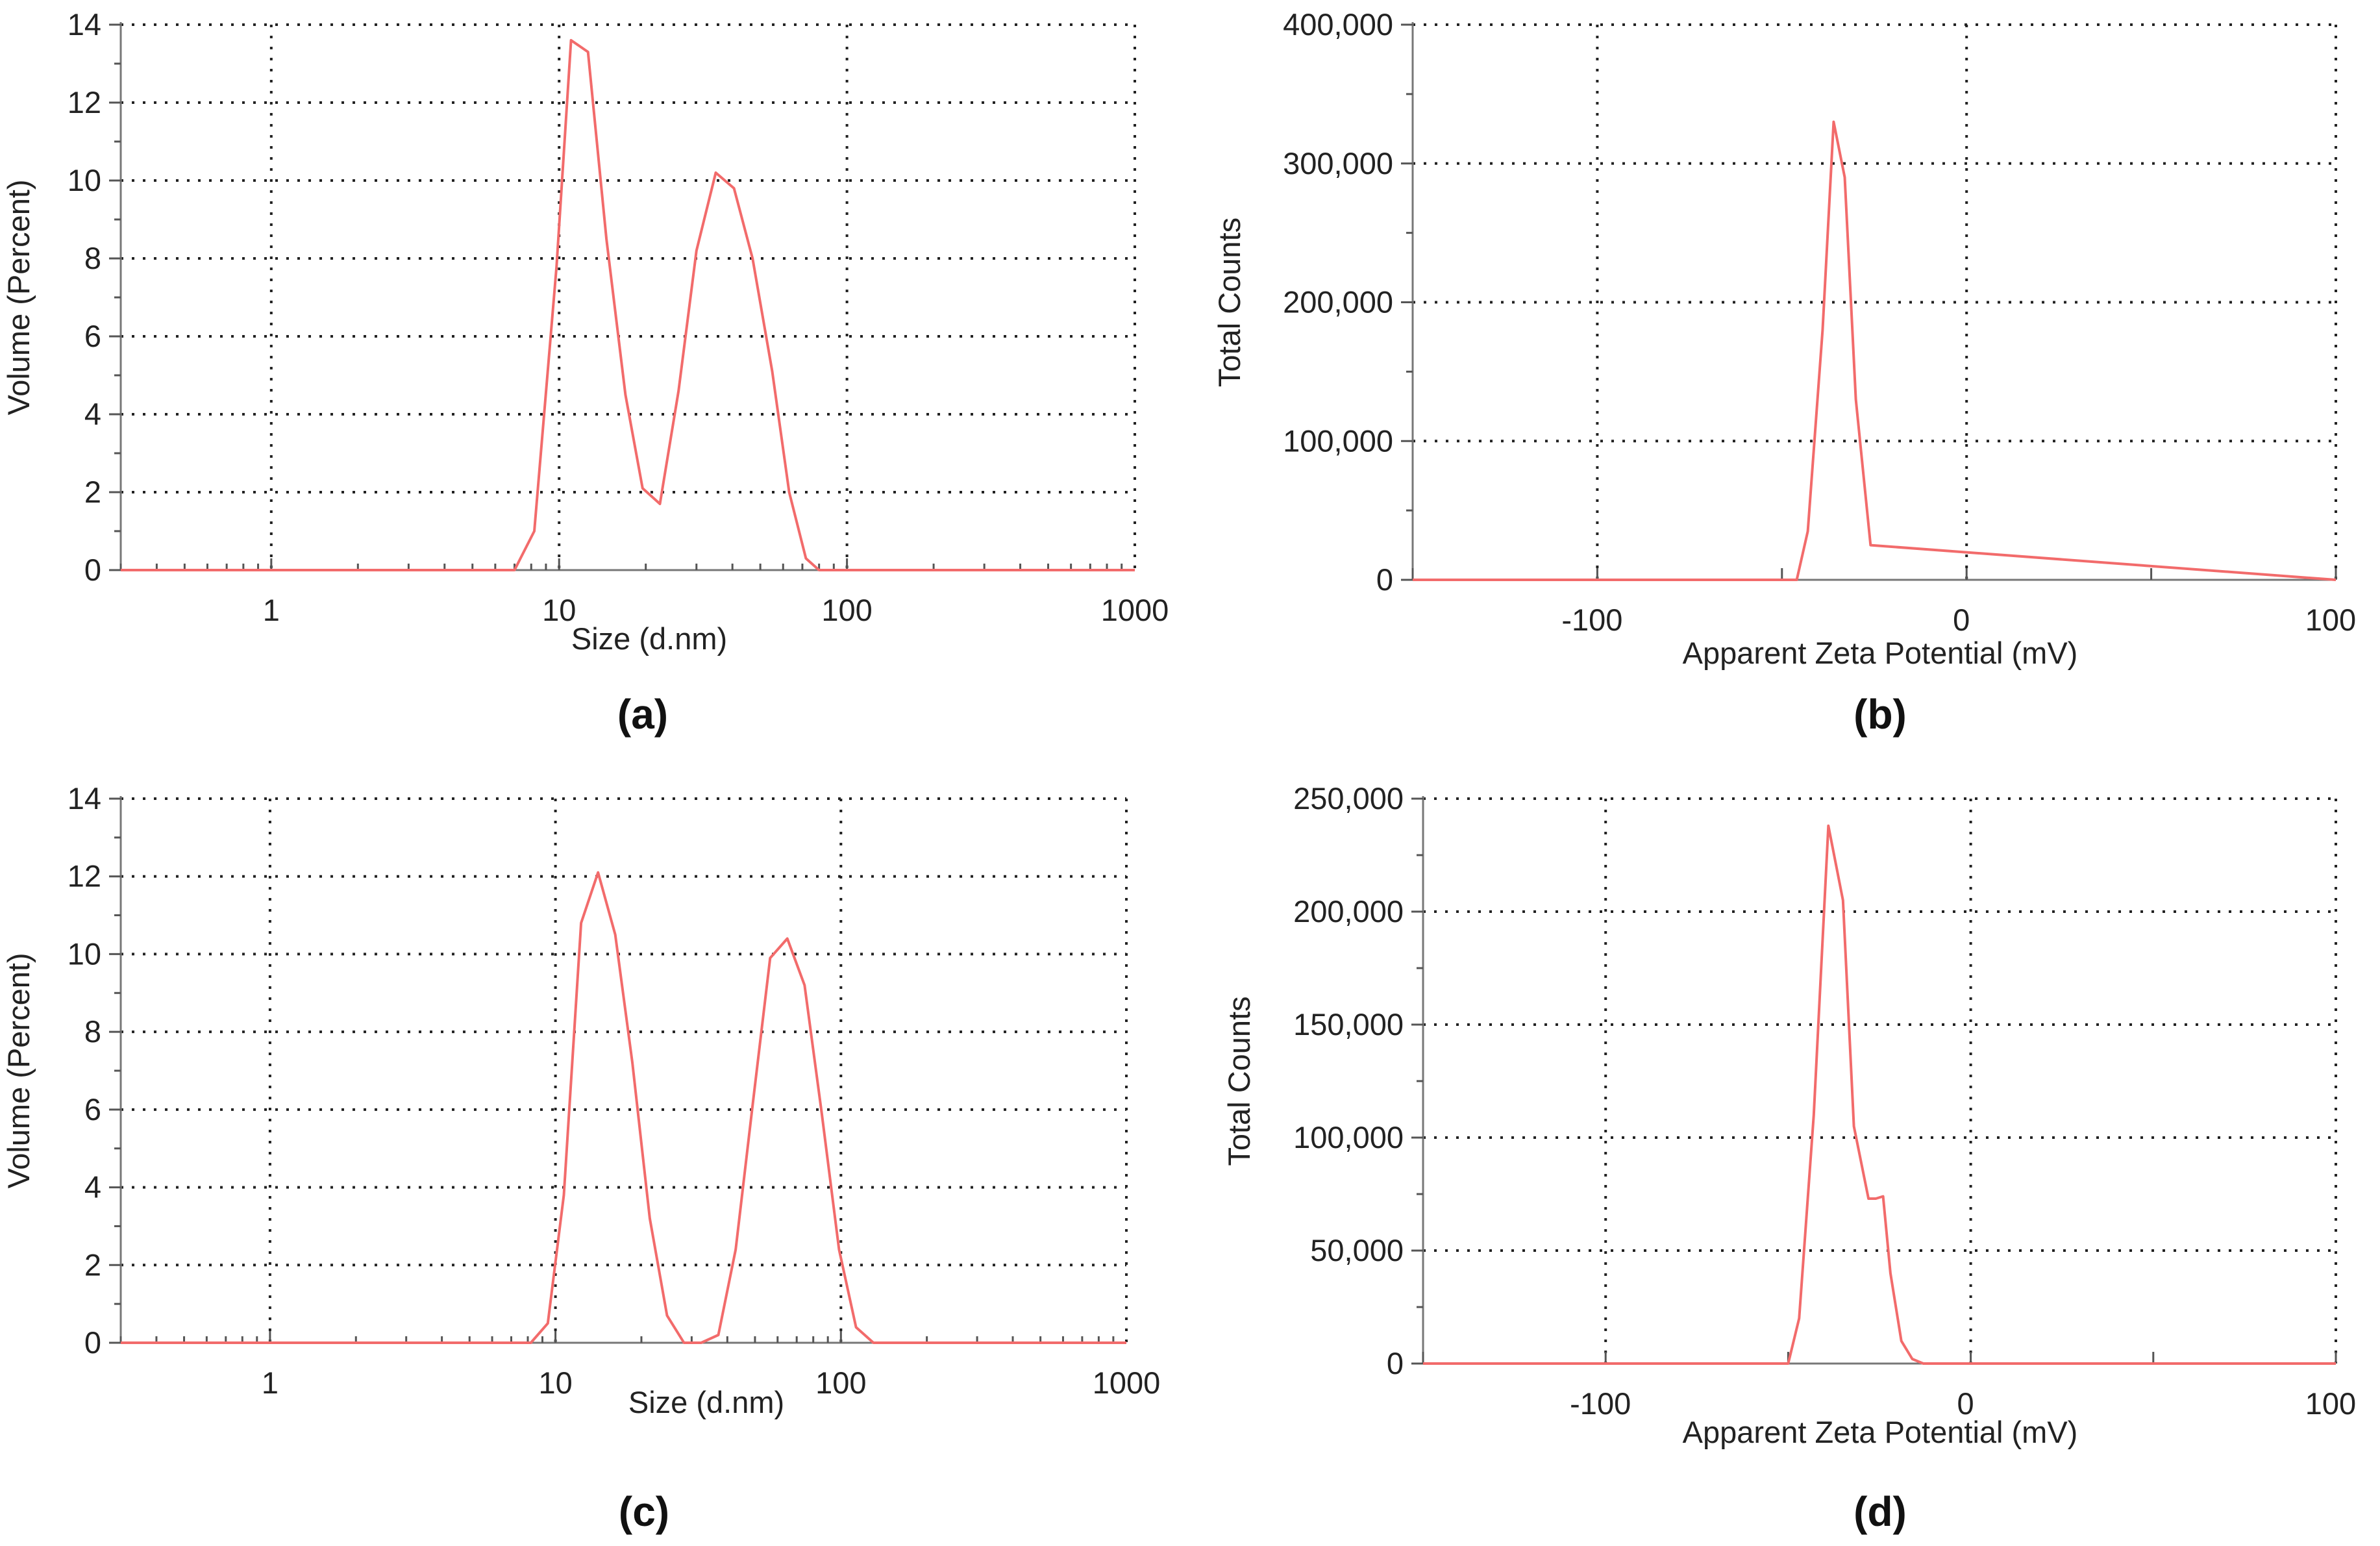 The image size is (2380, 1546). What do you see at coordinates (1880, 715) in the screenshot?
I see `panel-label: (b)` at bounding box center [1880, 715].